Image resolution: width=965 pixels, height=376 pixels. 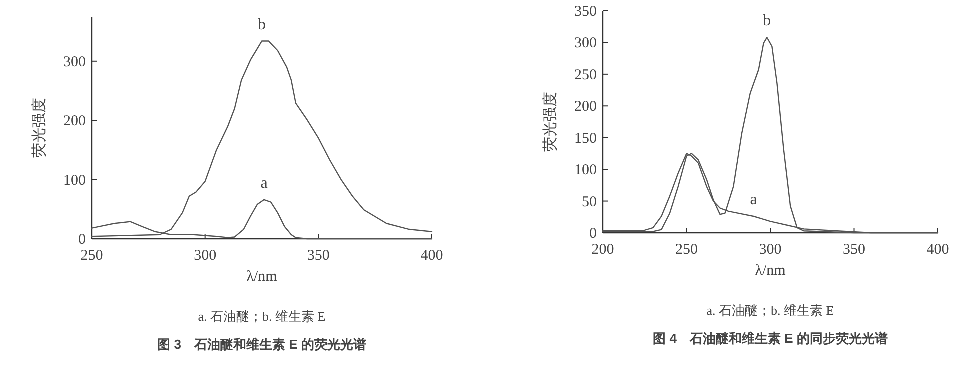 What do you see at coordinates (262, 344) in the screenshot?
I see `text: 图 3 石油醚和维生素 E 的荧光光谱` at bounding box center [262, 344].